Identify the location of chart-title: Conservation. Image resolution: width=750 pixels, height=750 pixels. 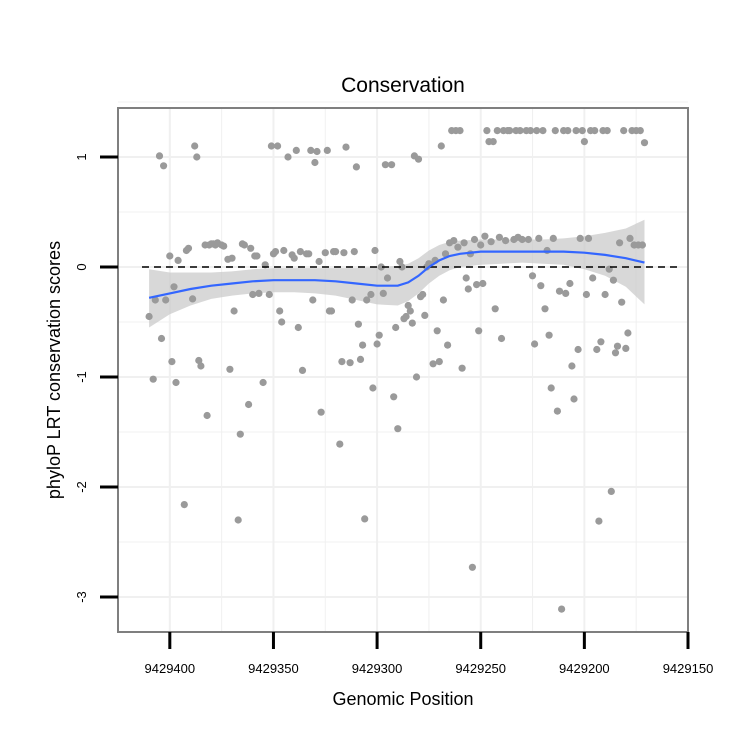
(403, 85).